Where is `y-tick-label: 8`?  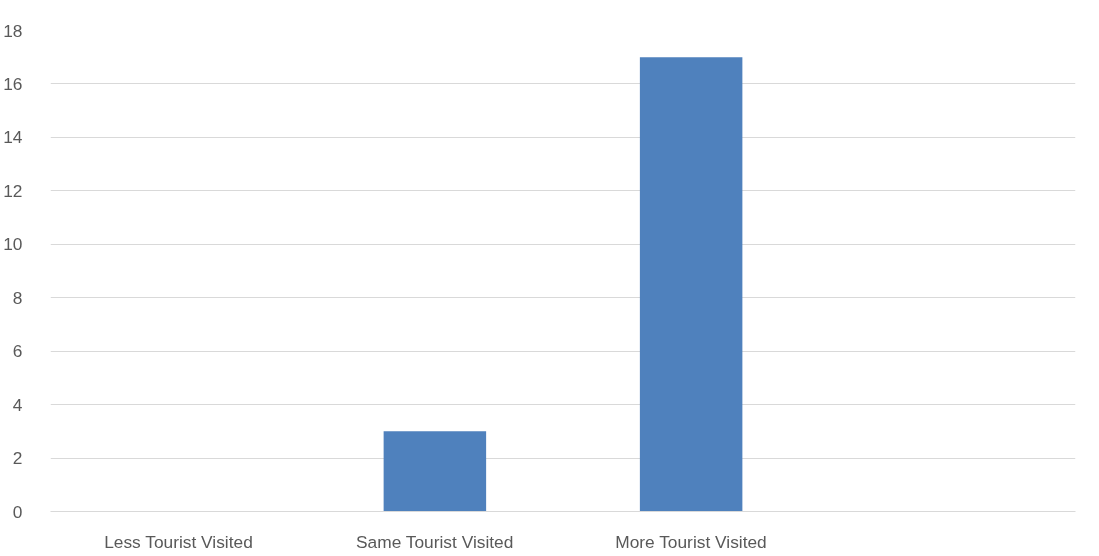 y-tick-label: 8 is located at coordinates (17, 297).